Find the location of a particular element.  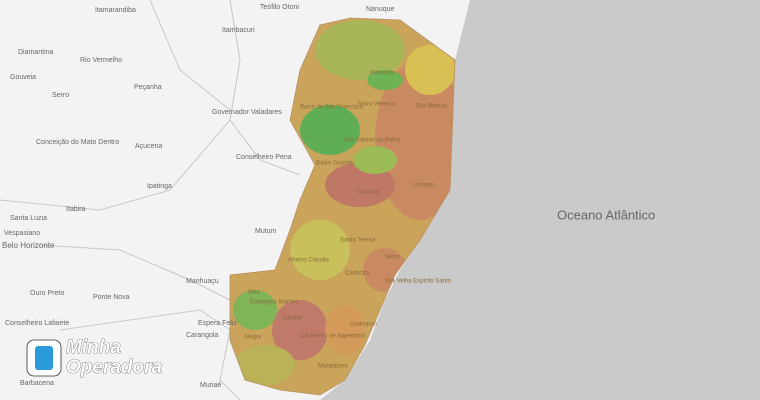

place-label: Vespasiano is located at coordinates (22, 233).